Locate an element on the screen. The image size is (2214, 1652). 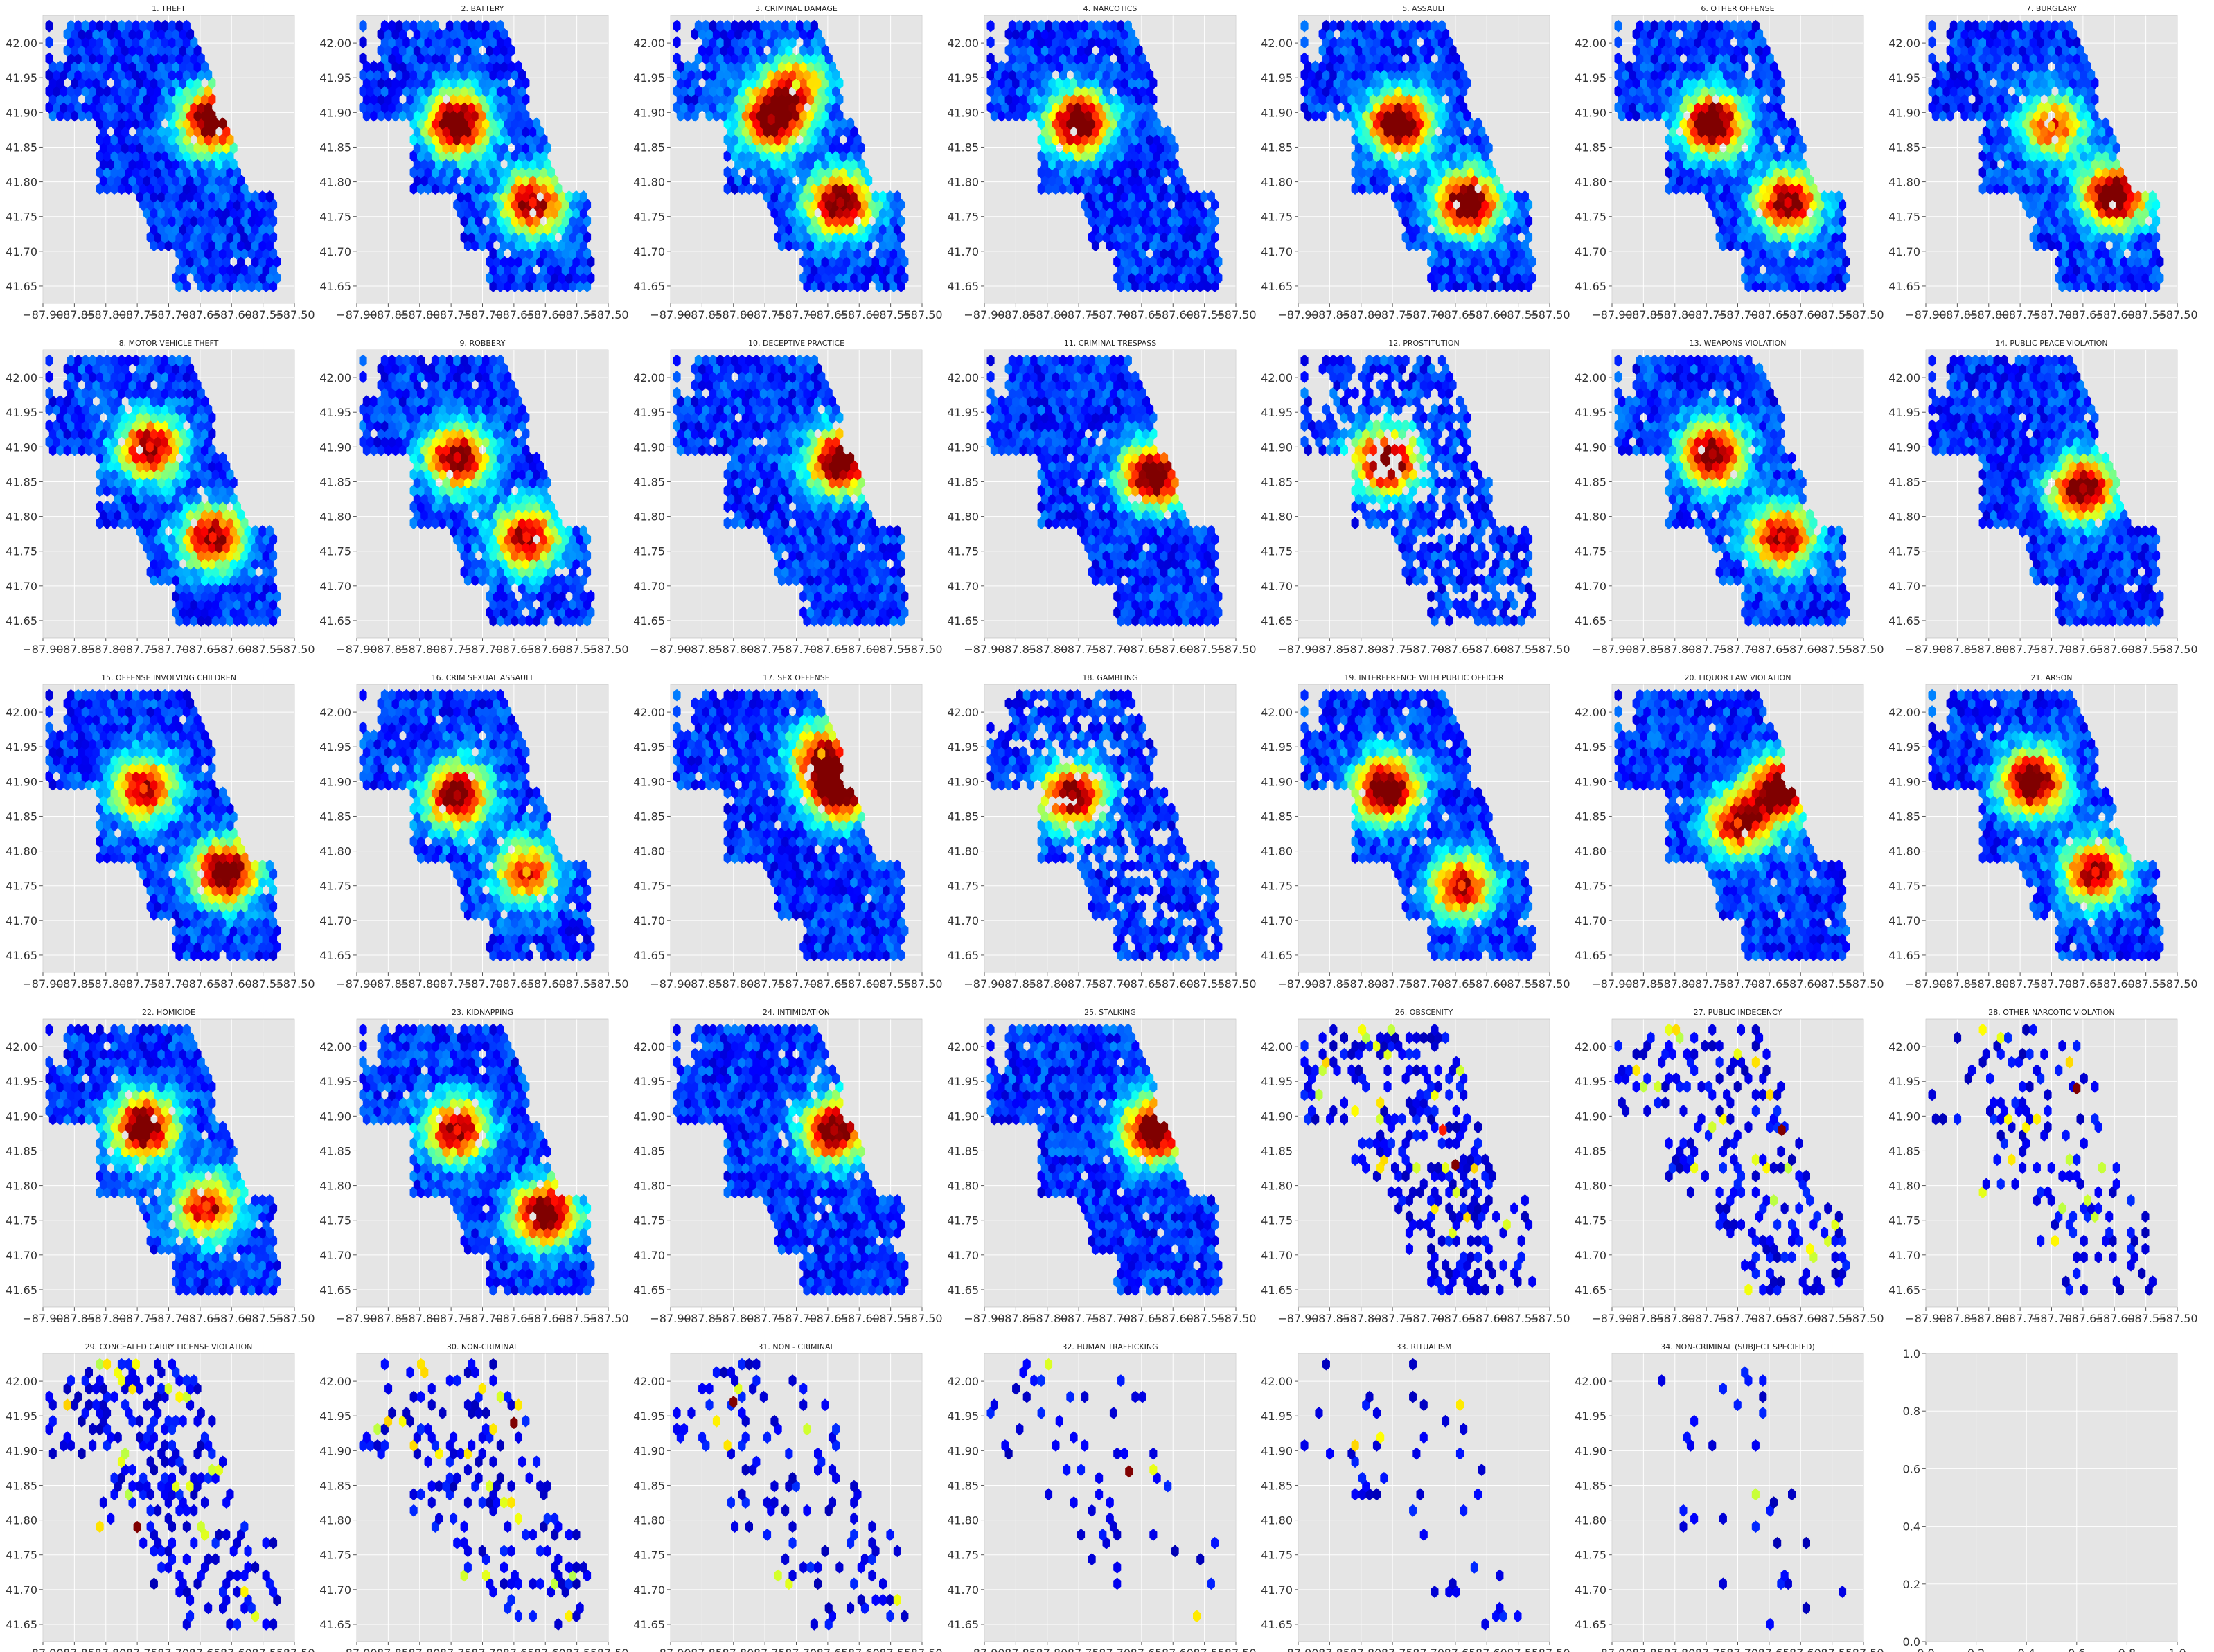
x-tick-label: −87.85 is located at coordinates (74, 314).